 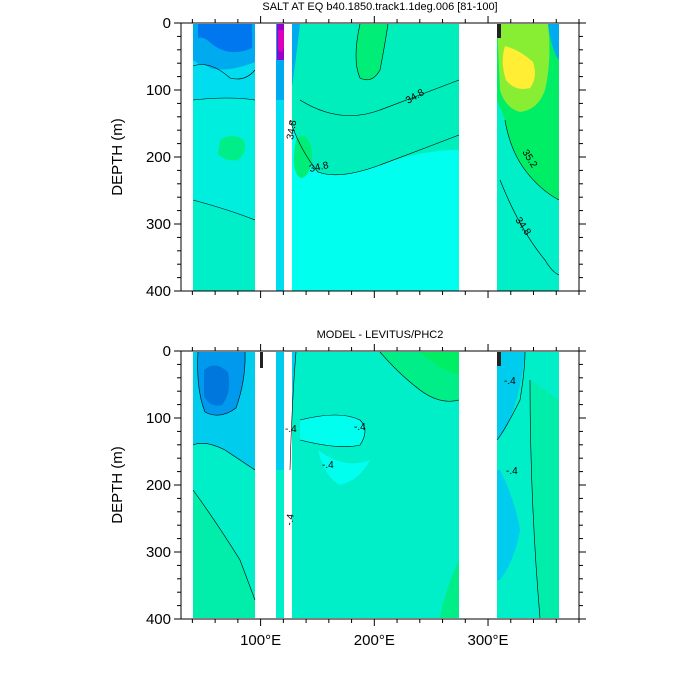 What do you see at coordinates (380, 335) in the screenshot?
I see `bottom-panel-title: MODEL - LEVITUS/PHC2` at bounding box center [380, 335].